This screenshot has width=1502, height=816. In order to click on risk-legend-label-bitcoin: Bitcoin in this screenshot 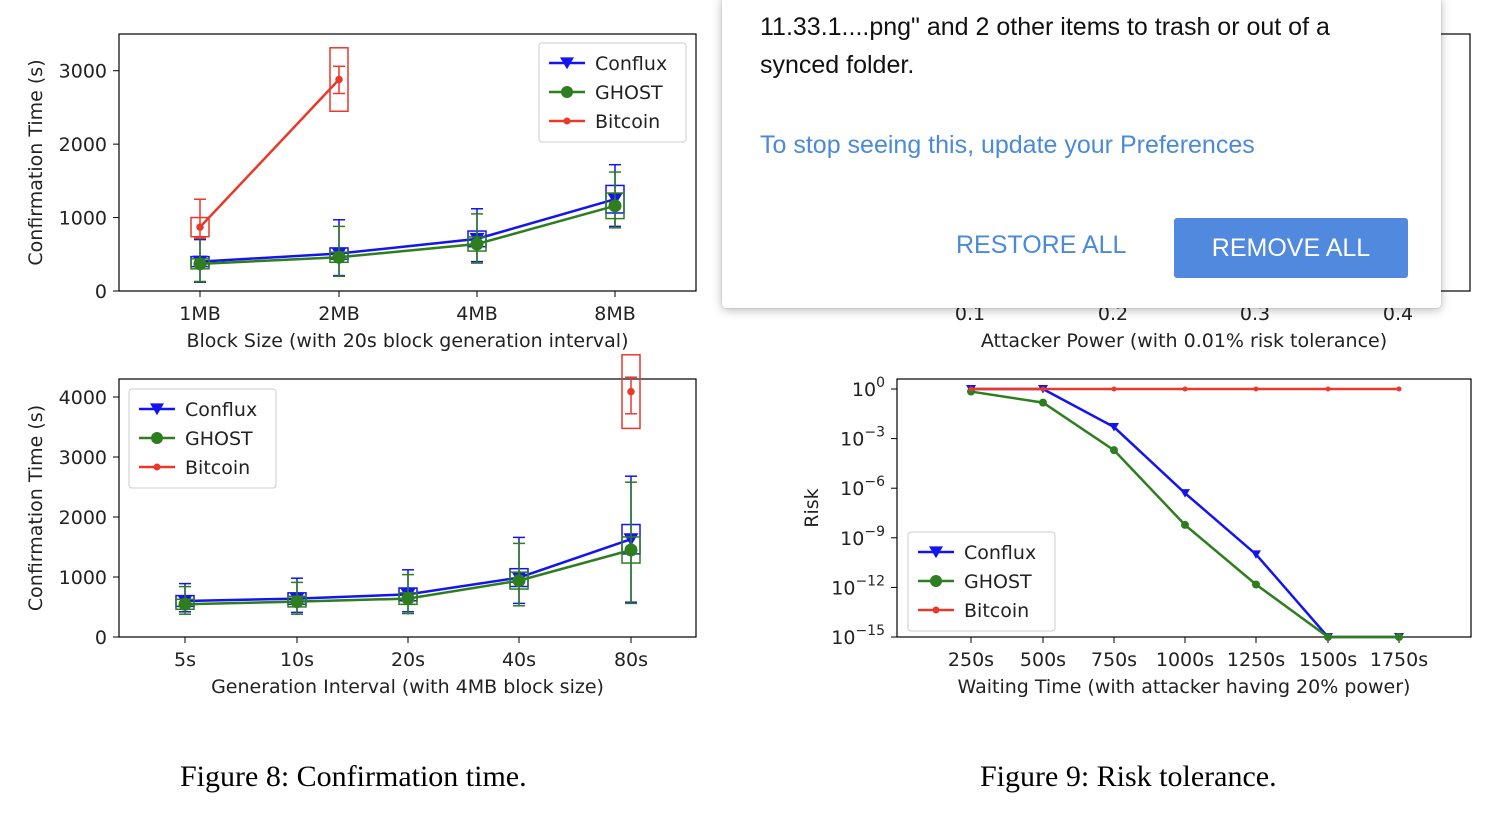, I will do `click(996, 611)`.